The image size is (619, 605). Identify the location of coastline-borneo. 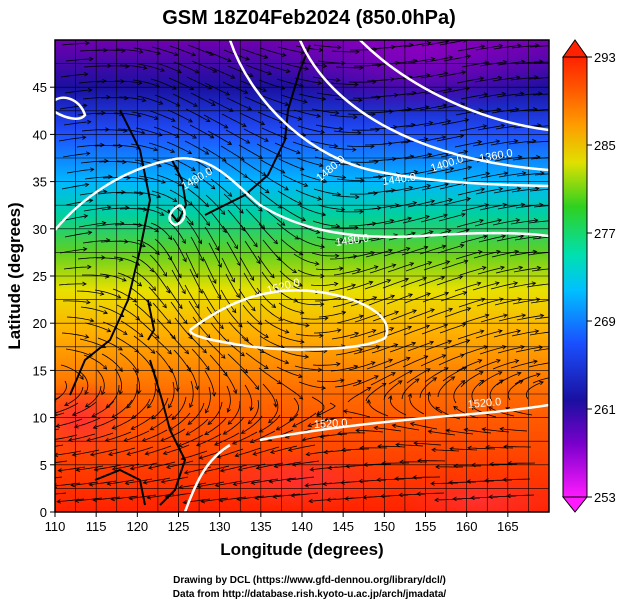
(120, 487).